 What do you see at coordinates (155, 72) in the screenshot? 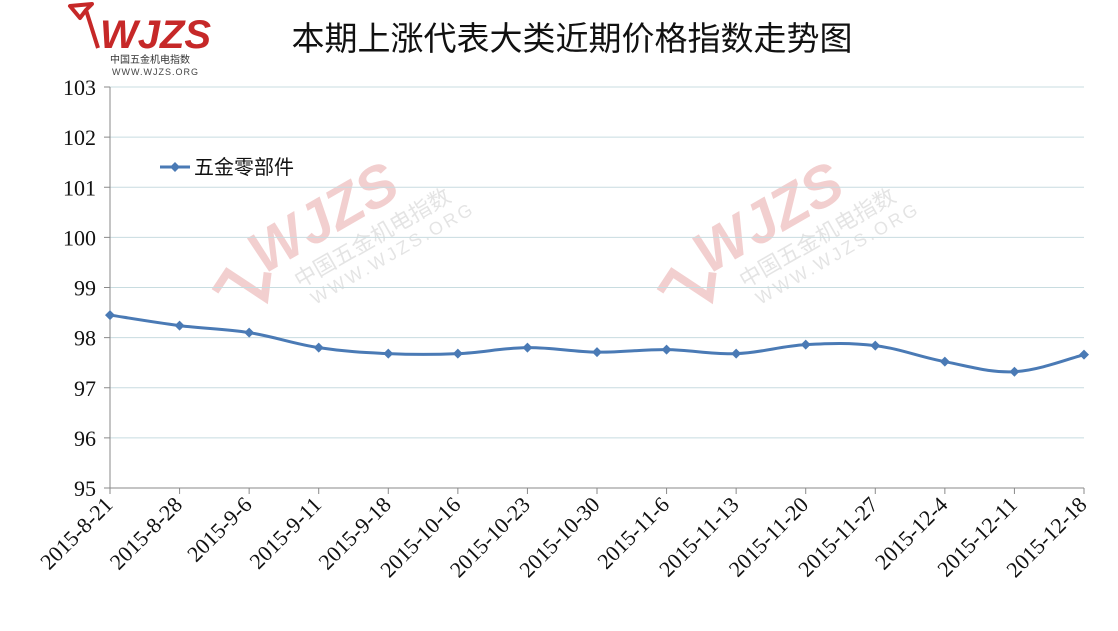
I see `logo-url: WWW.WJZS.ORG` at bounding box center [155, 72].